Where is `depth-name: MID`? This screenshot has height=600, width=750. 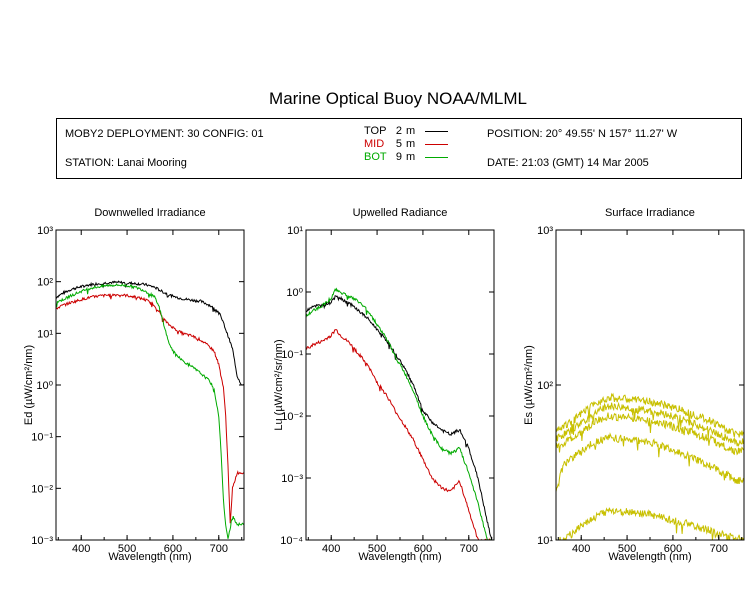 depth-name: MID is located at coordinates (374, 144).